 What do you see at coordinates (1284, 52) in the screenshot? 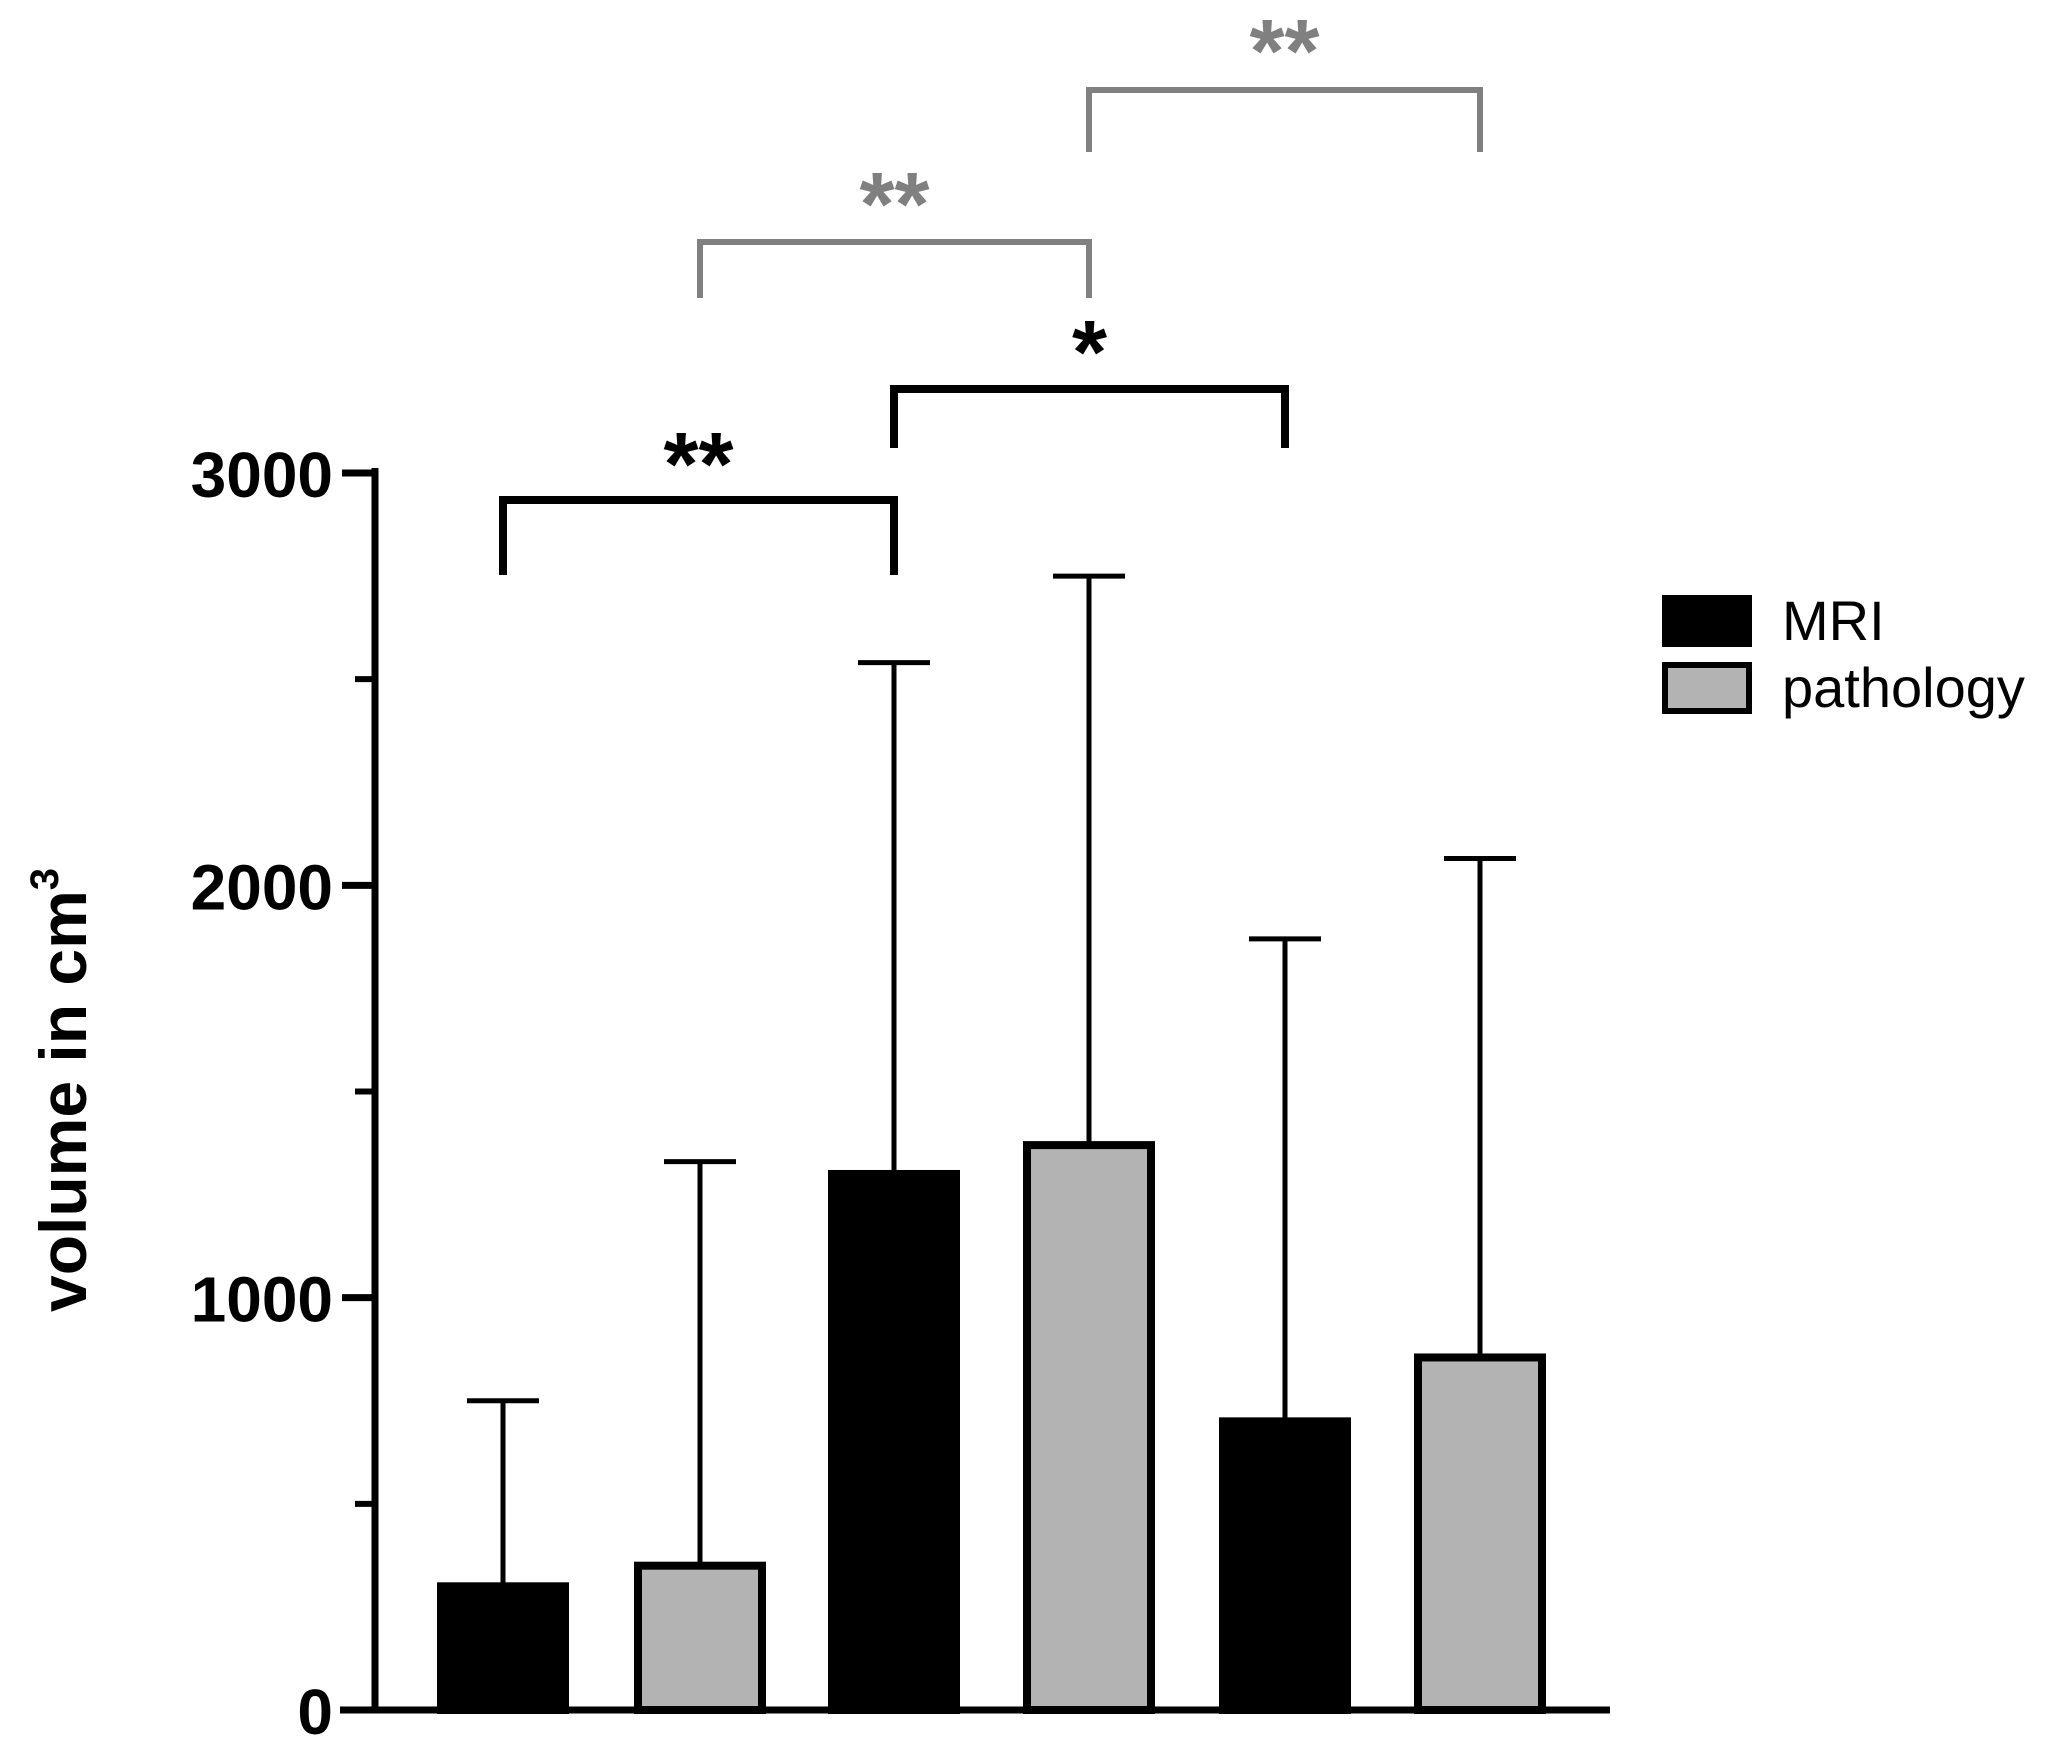
I see `significance-label-3: **` at bounding box center [1284, 52].